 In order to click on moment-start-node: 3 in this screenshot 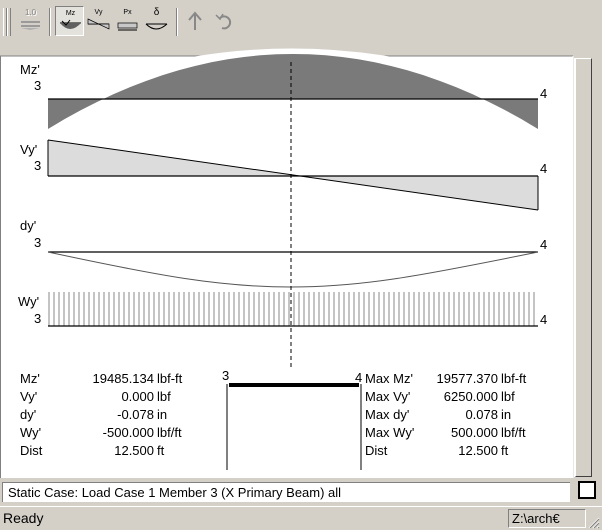, I will do `click(37, 85)`.